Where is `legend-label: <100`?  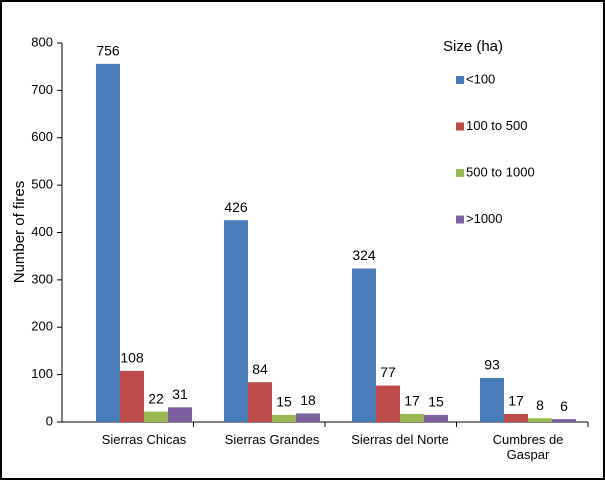 legend-label: <100 is located at coordinates (480, 78).